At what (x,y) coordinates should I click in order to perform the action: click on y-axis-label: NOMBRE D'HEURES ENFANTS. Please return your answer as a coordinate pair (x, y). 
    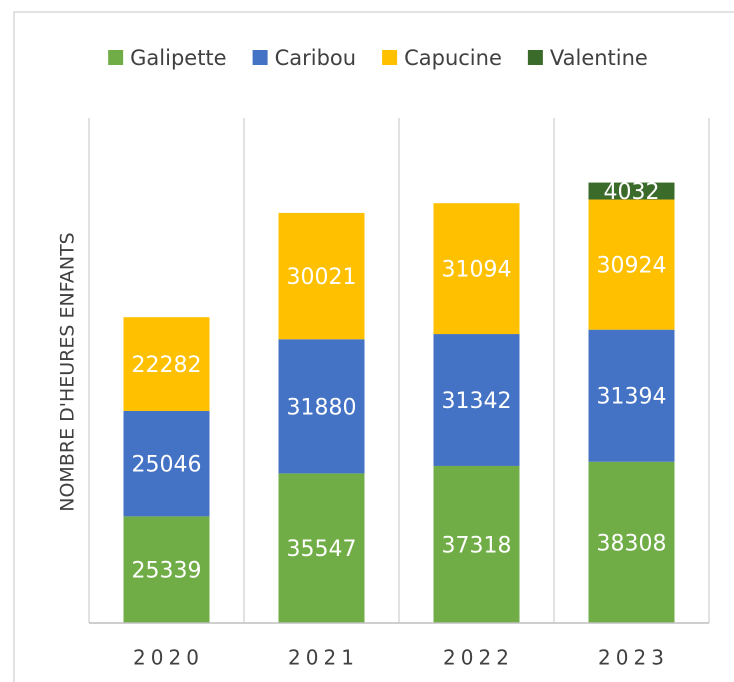
    Looking at the image, I should click on (68, 371).